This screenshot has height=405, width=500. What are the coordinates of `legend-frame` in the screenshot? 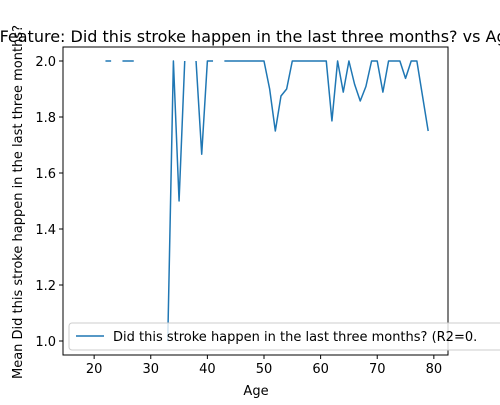 It's located at (284, 336).